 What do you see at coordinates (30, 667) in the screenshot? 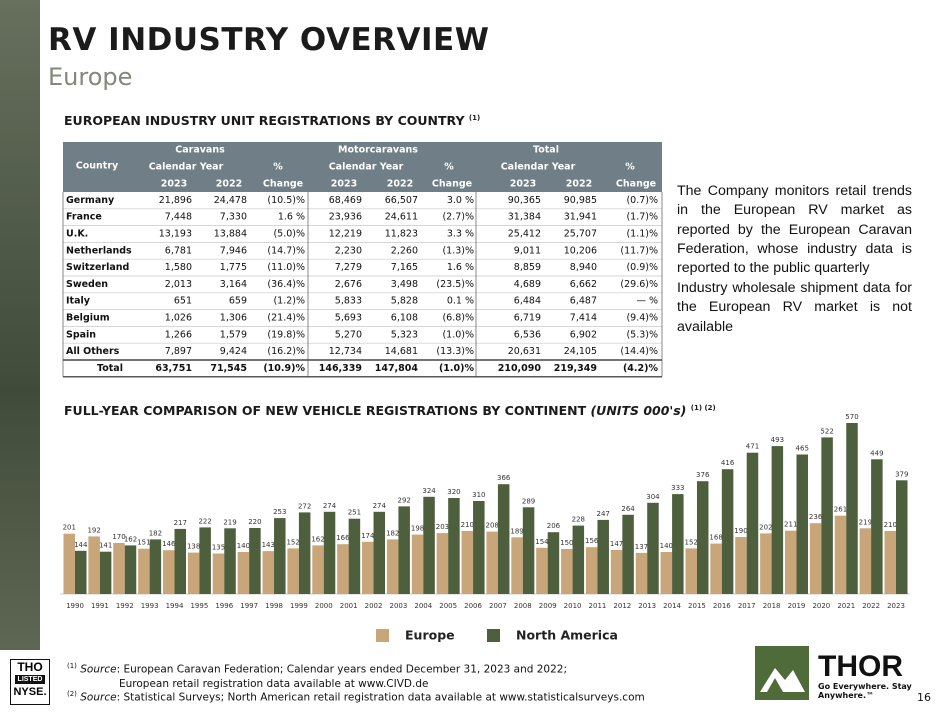
I see `nyse-line: THO` at bounding box center [30, 667].